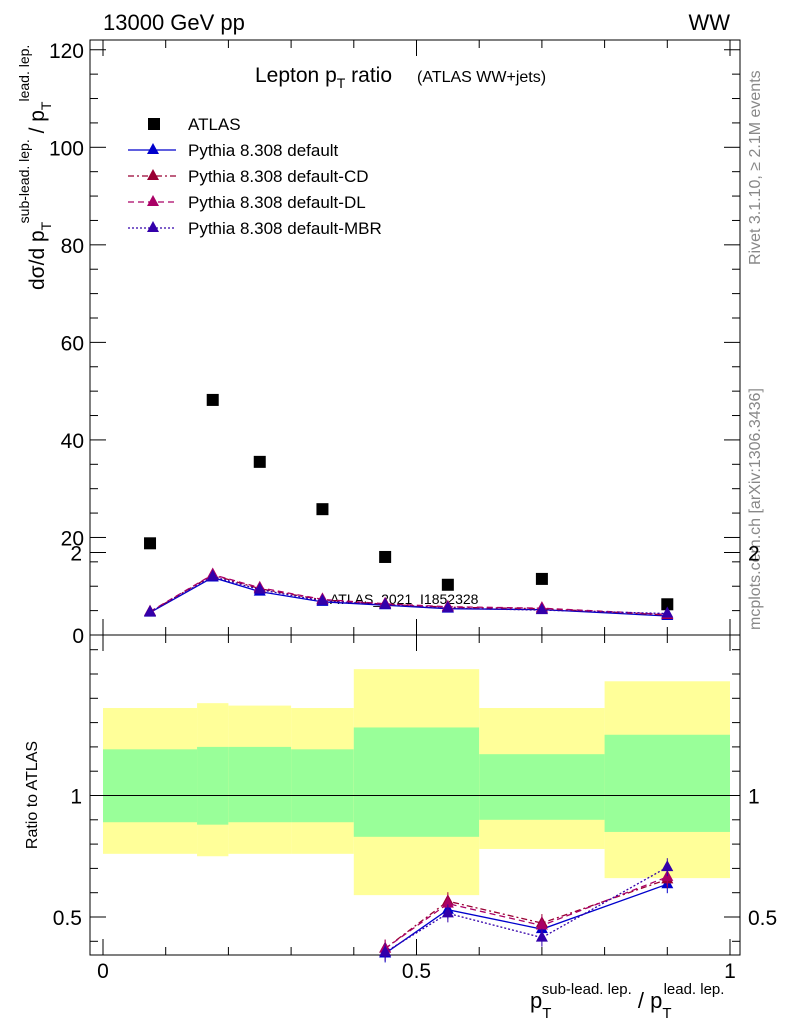 The height and width of the screenshot is (1024, 786). I want to click on ratio-x-tick-label: 1, so click(730, 971).